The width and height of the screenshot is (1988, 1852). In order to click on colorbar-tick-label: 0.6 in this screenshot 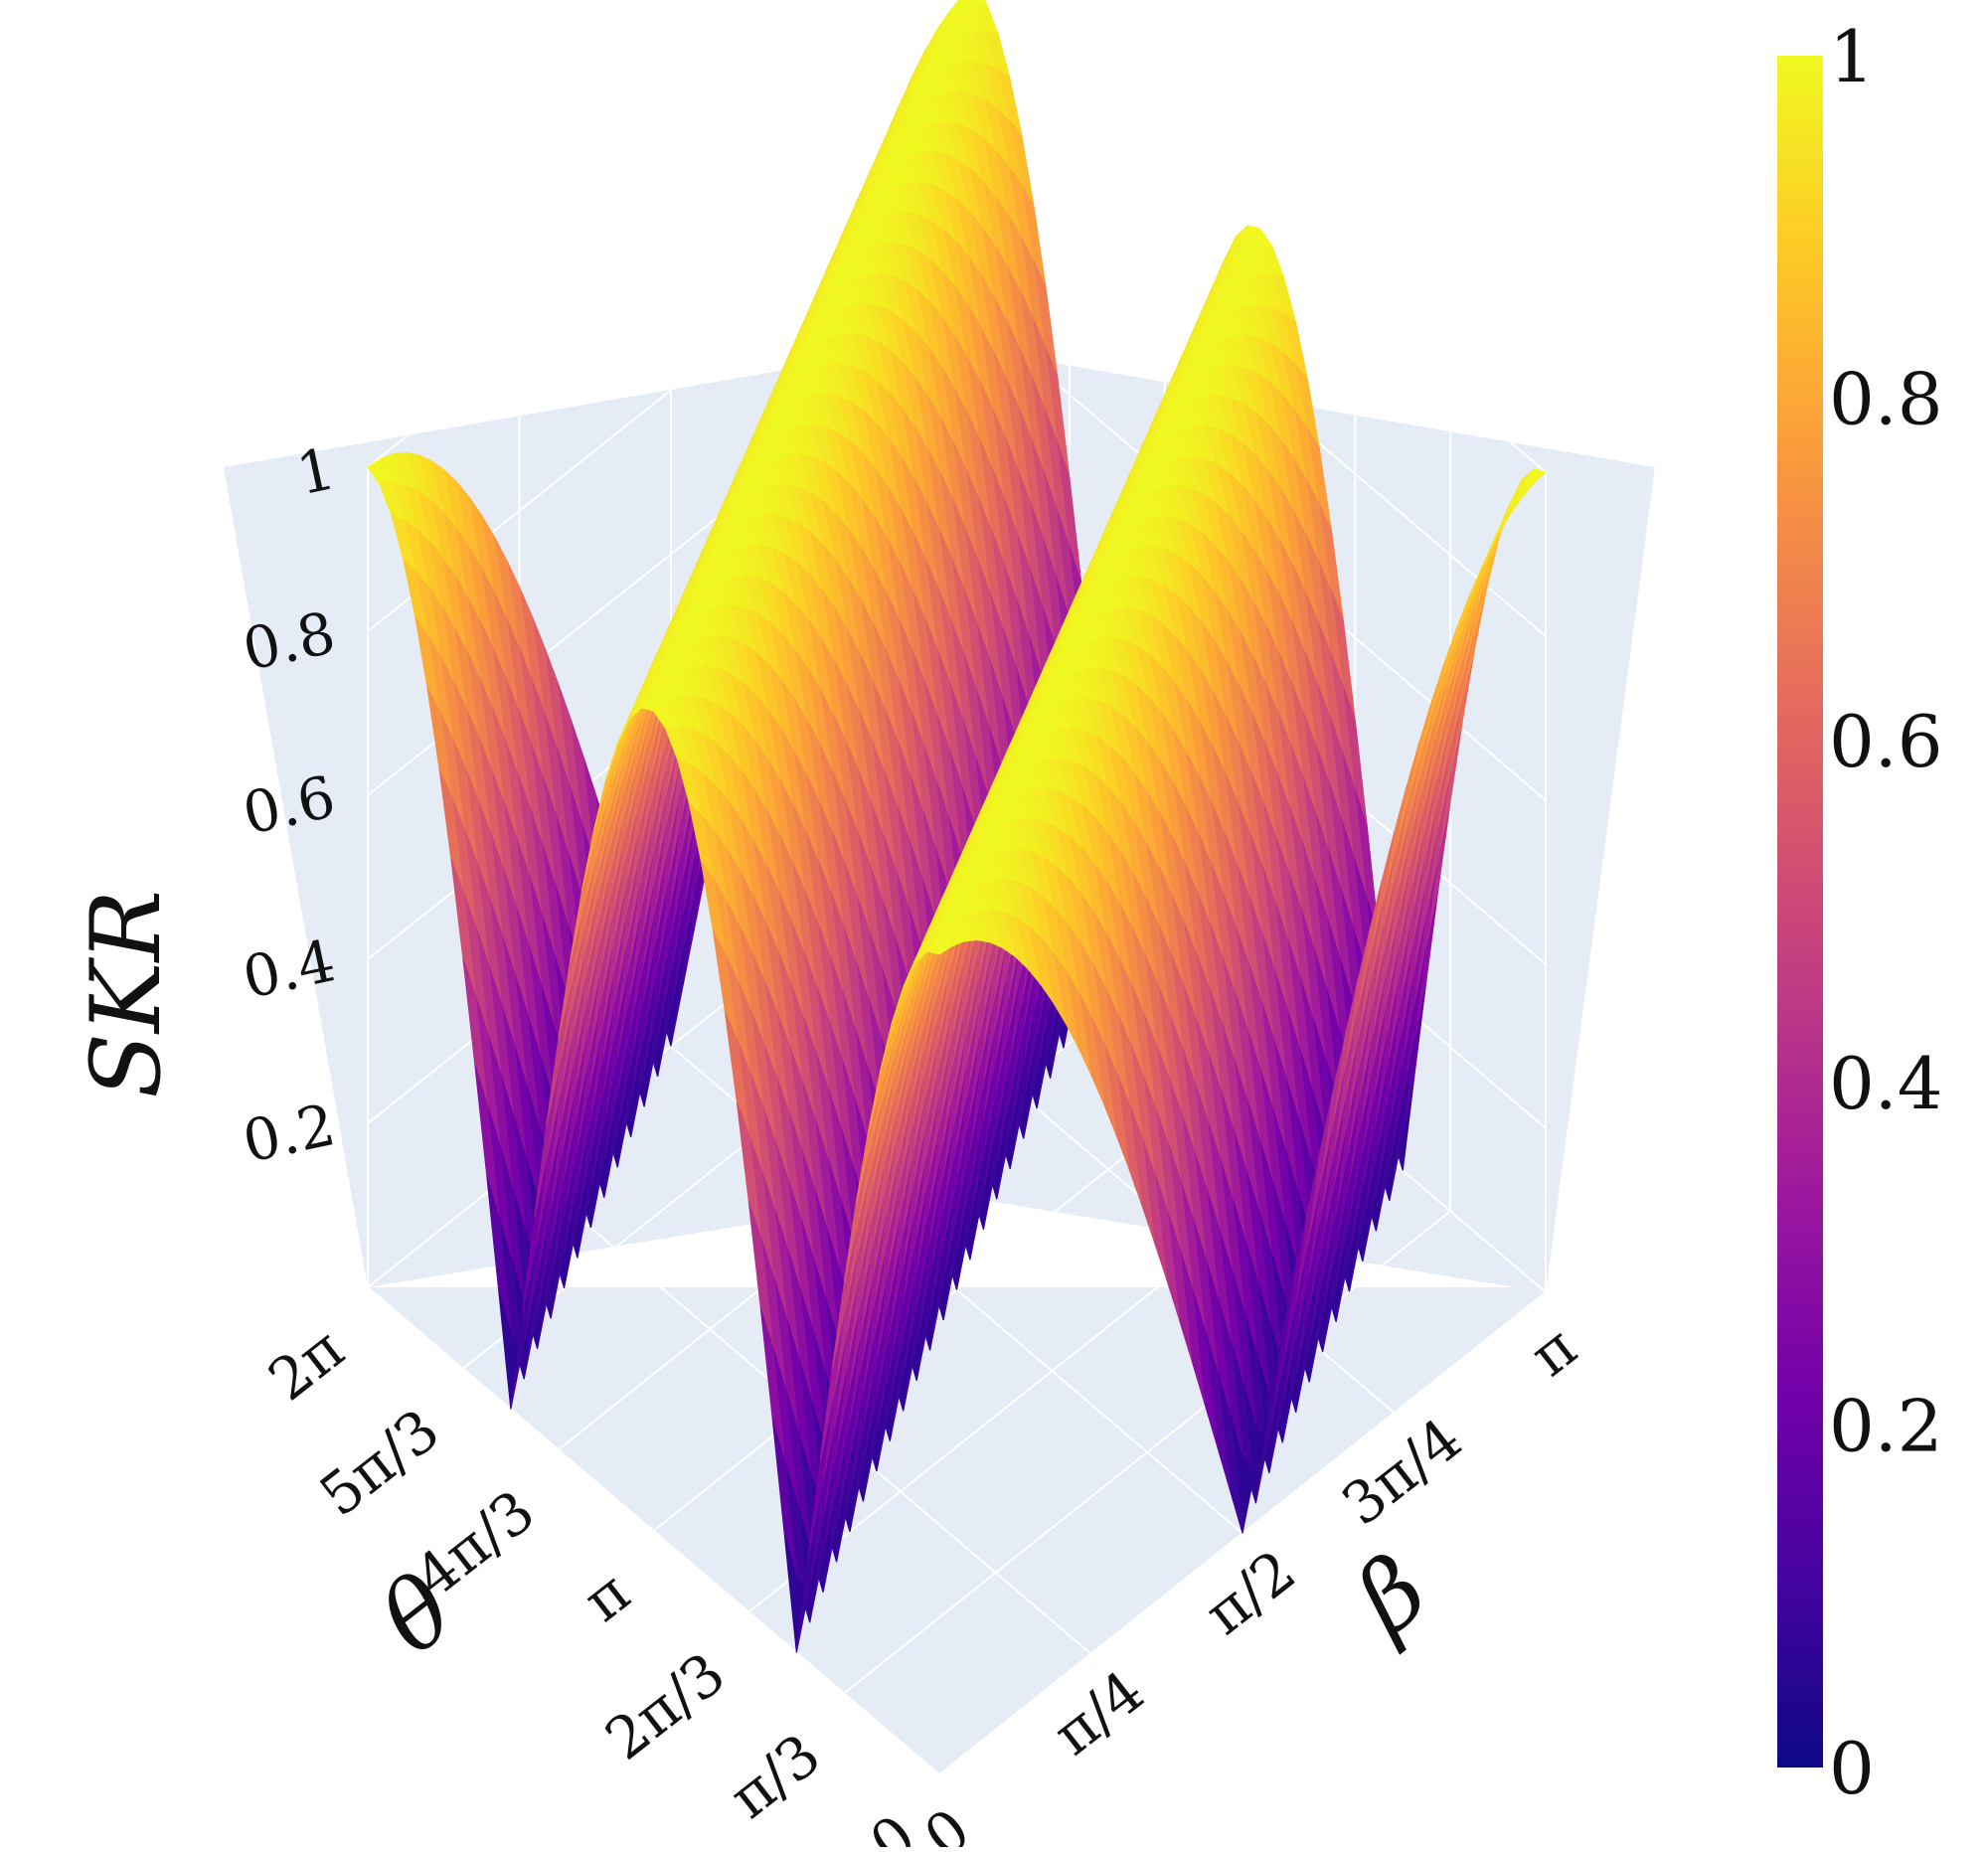, I will do `click(1886, 741)`.